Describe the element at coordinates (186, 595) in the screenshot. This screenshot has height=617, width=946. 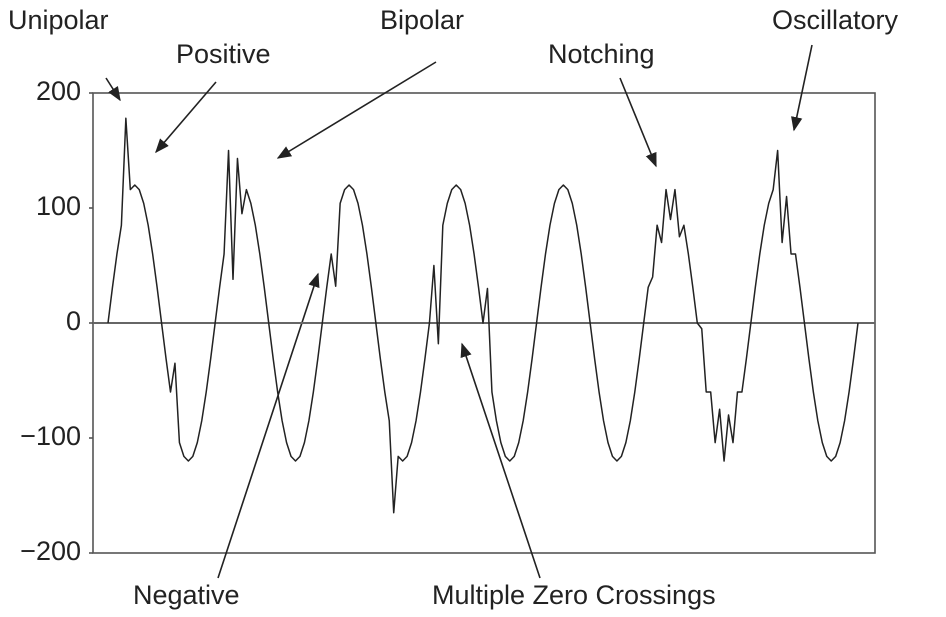
I see `annotation: Negative` at that location.